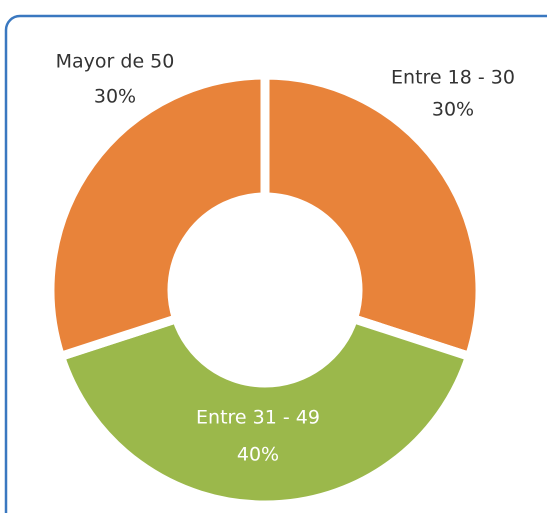 Image resolution: width=547 pixels, height=513 pixels. What do you see at coordinates (258, 418) in the screenshot?
I see `segment-label: Entre 31 - 49` at bounding box center [258, 418].